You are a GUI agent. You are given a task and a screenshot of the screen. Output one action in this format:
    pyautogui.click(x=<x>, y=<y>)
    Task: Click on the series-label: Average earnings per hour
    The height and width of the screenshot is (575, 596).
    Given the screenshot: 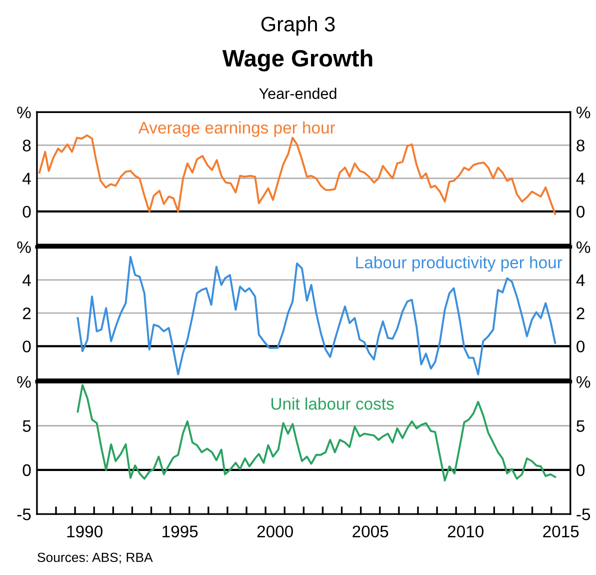 What is the action you would take?
    pyautogui.click(x=237, y=129)
    